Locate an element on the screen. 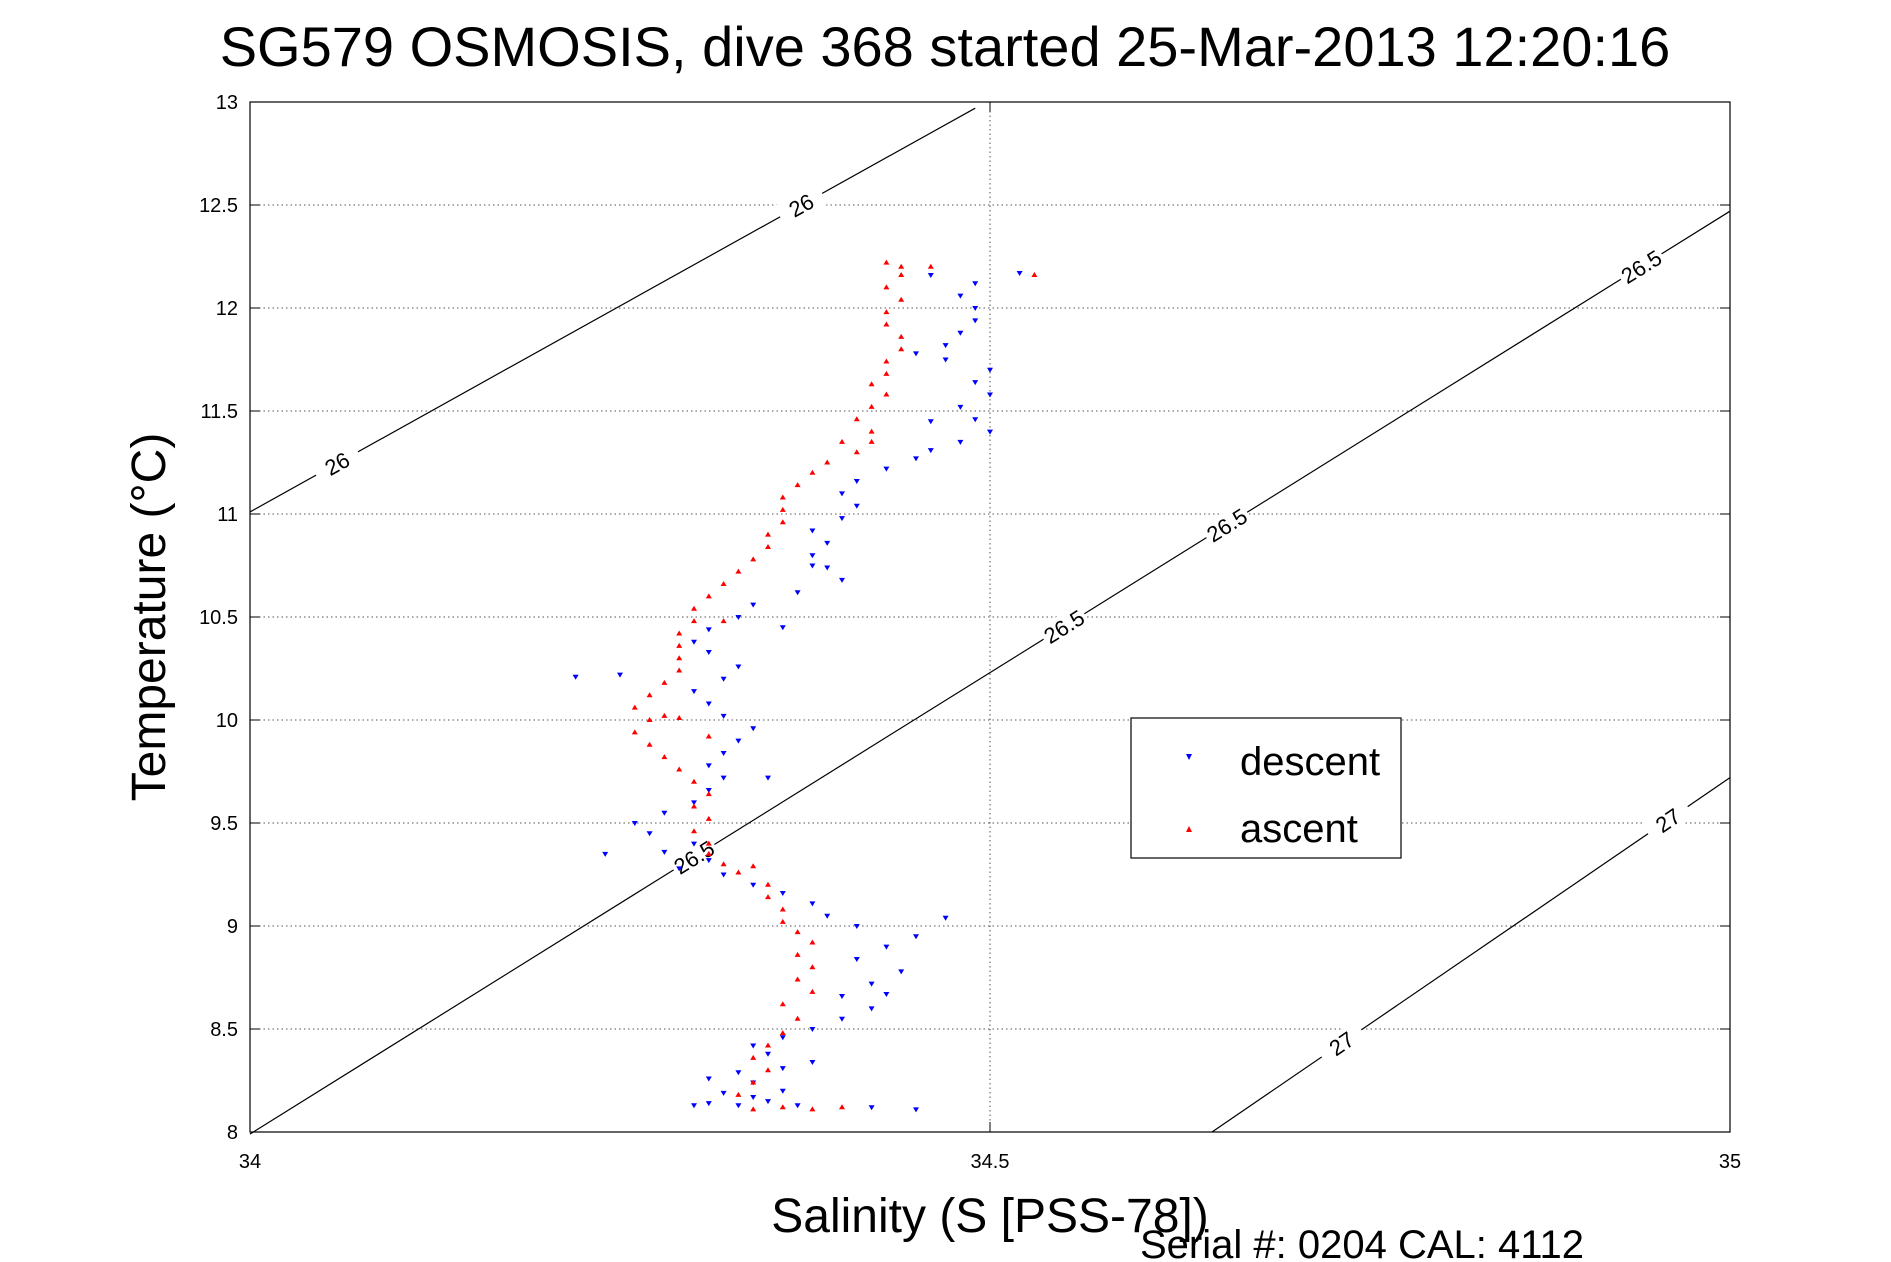 This screenshot has height=1262, width=1891. legend-descent-marker is located at coordinates (1189, 757).